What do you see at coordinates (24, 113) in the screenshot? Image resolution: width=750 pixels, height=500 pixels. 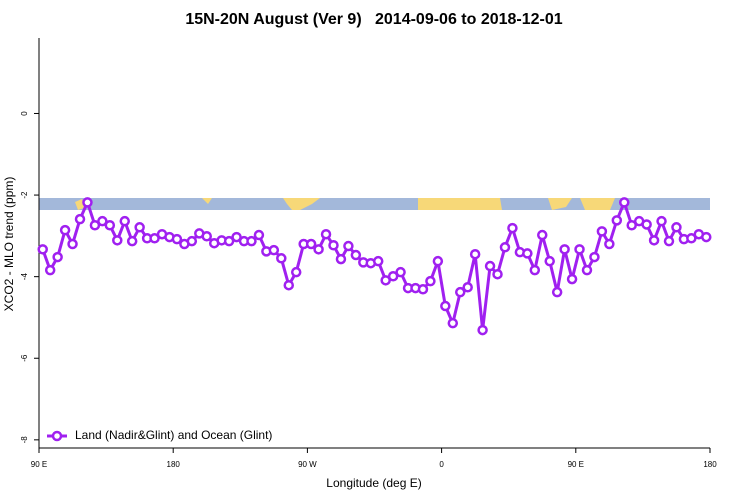 I see `y-tick-label: 0` at bounding box center [24, 113].